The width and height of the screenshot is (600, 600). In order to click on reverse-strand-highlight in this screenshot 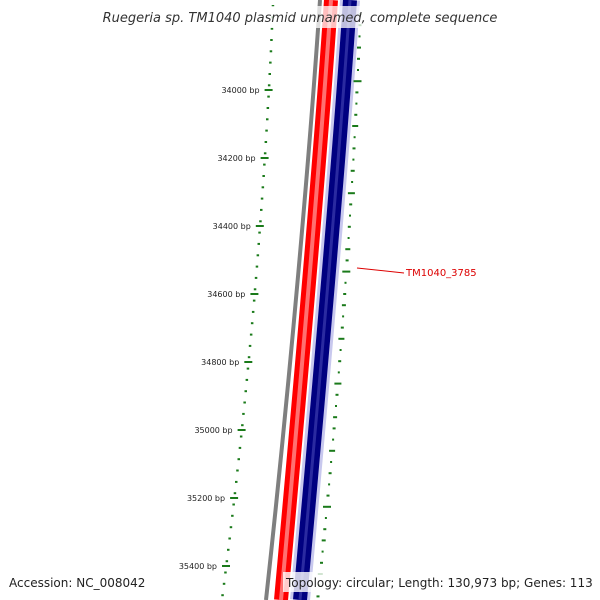, I will do `click(325, 300)`.